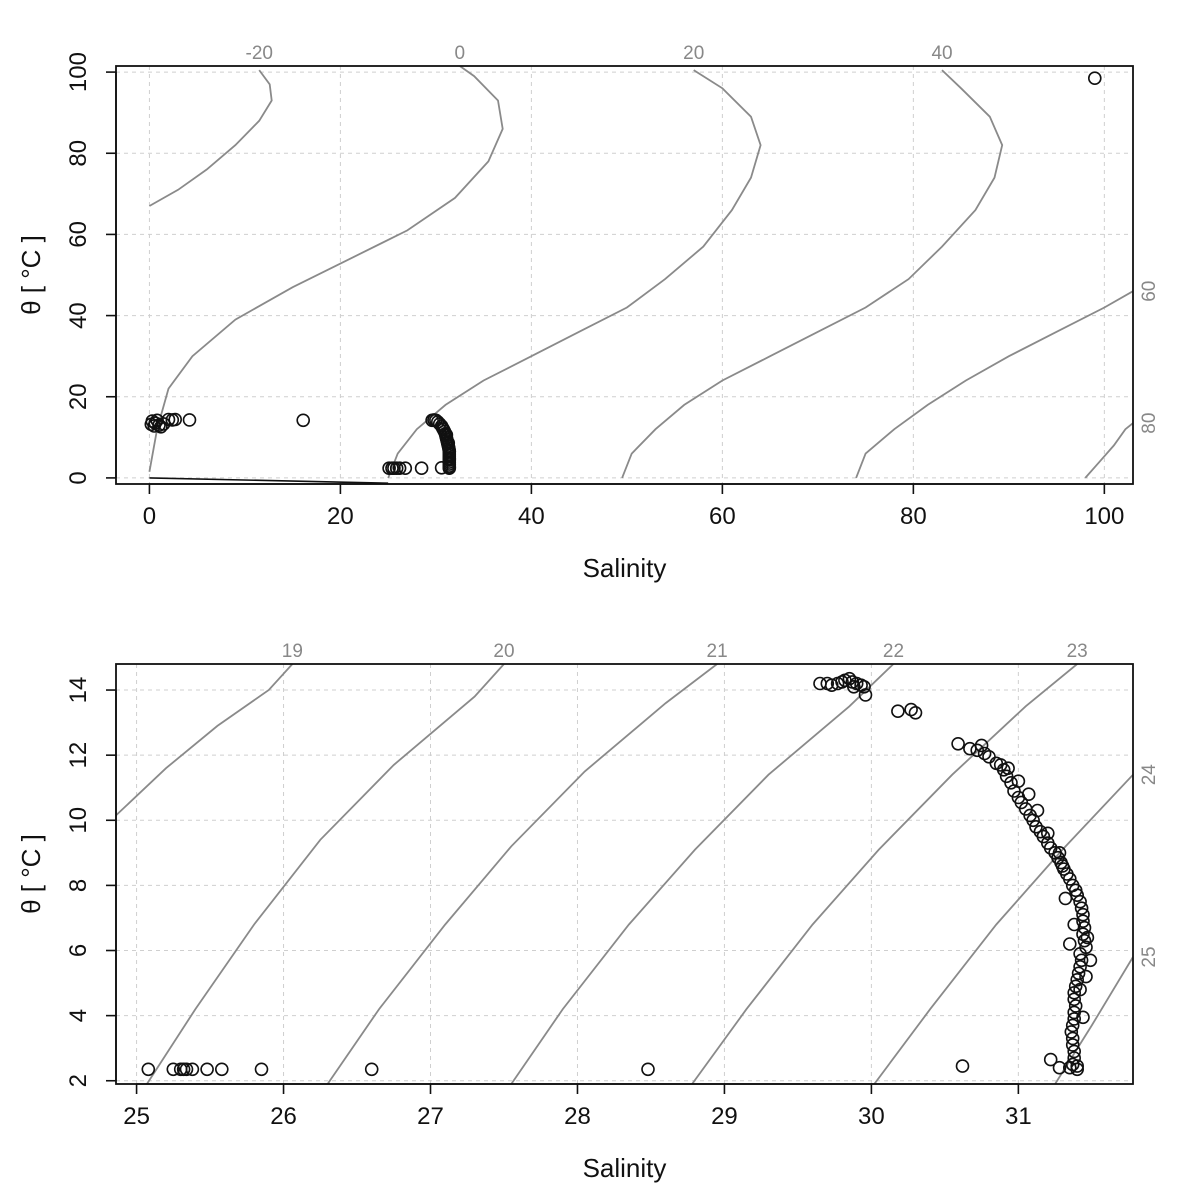 The image size is (1200, 1200). What do you see at coordinates (531, 516) in the screenshot?
I see `x-tick-label: 40` at bounding box center [531, 516].